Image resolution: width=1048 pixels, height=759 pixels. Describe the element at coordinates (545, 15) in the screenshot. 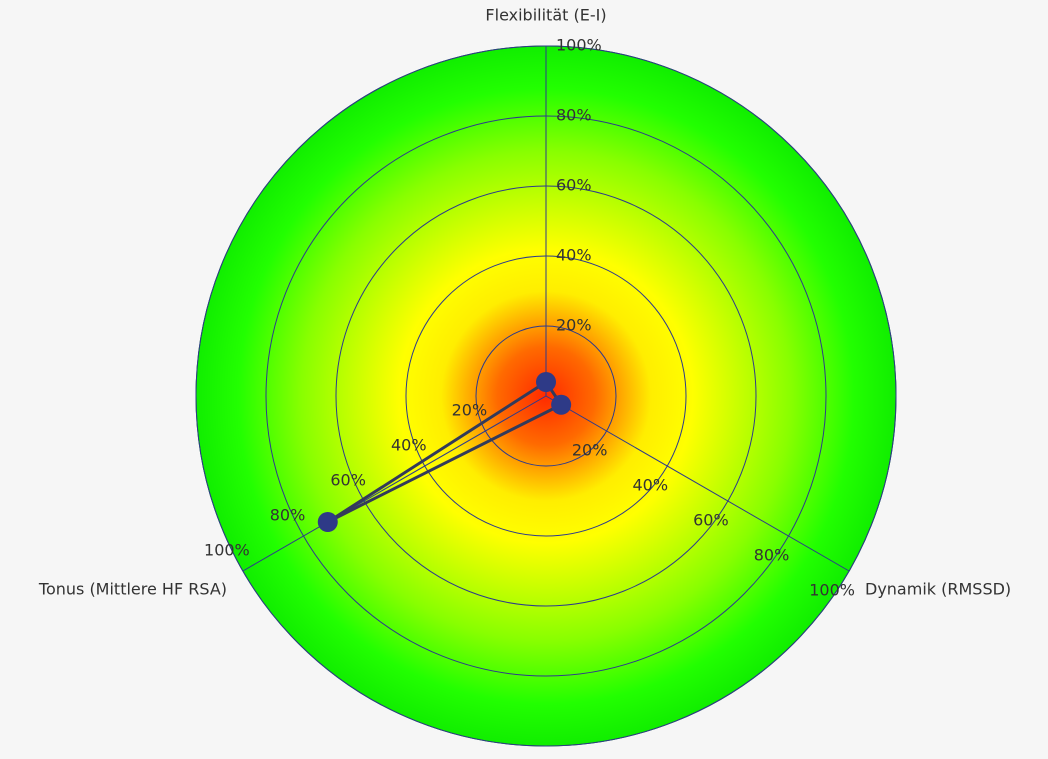

I see `axis-label: Flexibilität (E-I)` at that location.